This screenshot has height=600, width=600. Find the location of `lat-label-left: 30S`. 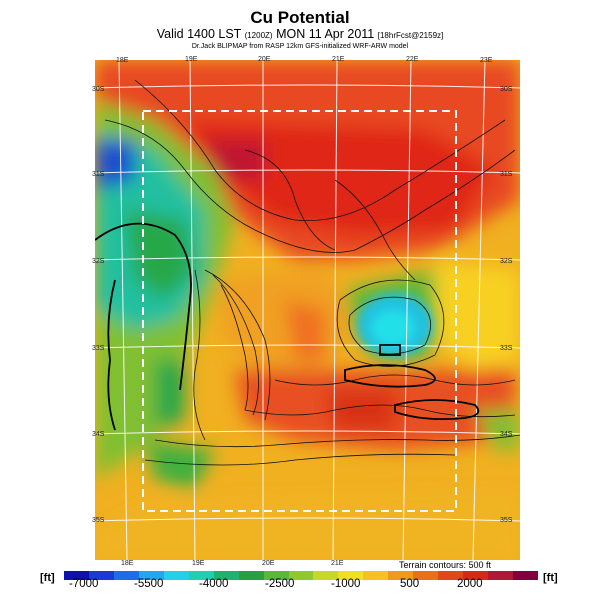

lat-label-left: 30S is located at coordinates (98, 89).